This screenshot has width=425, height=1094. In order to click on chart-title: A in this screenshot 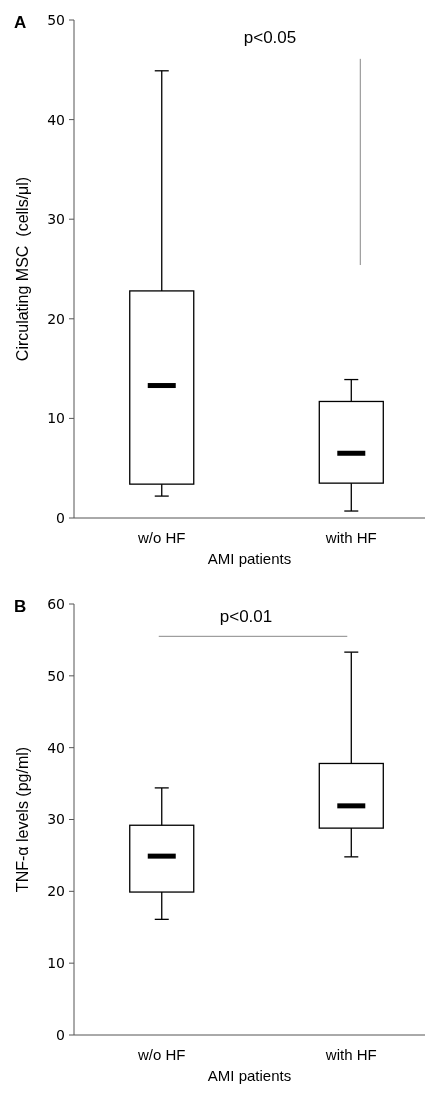, I will do `click(20, 22)`.